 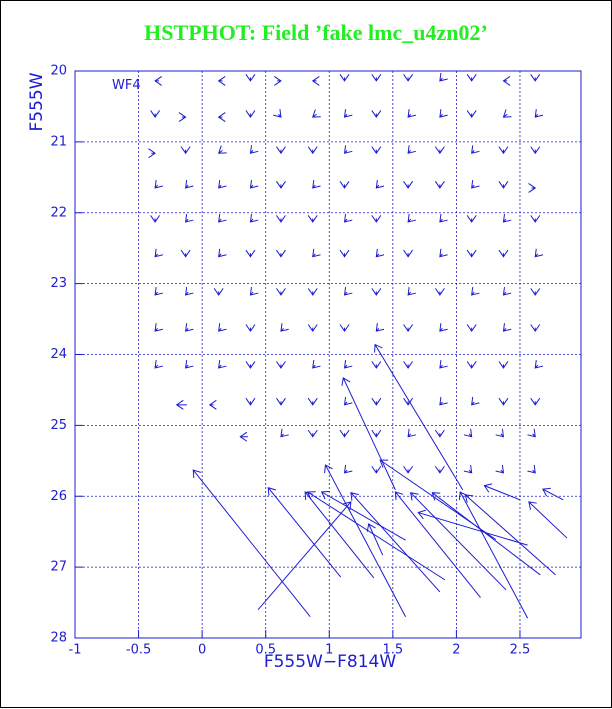 I want to click on y-tick-label: 25, so click(x=58, y=425).